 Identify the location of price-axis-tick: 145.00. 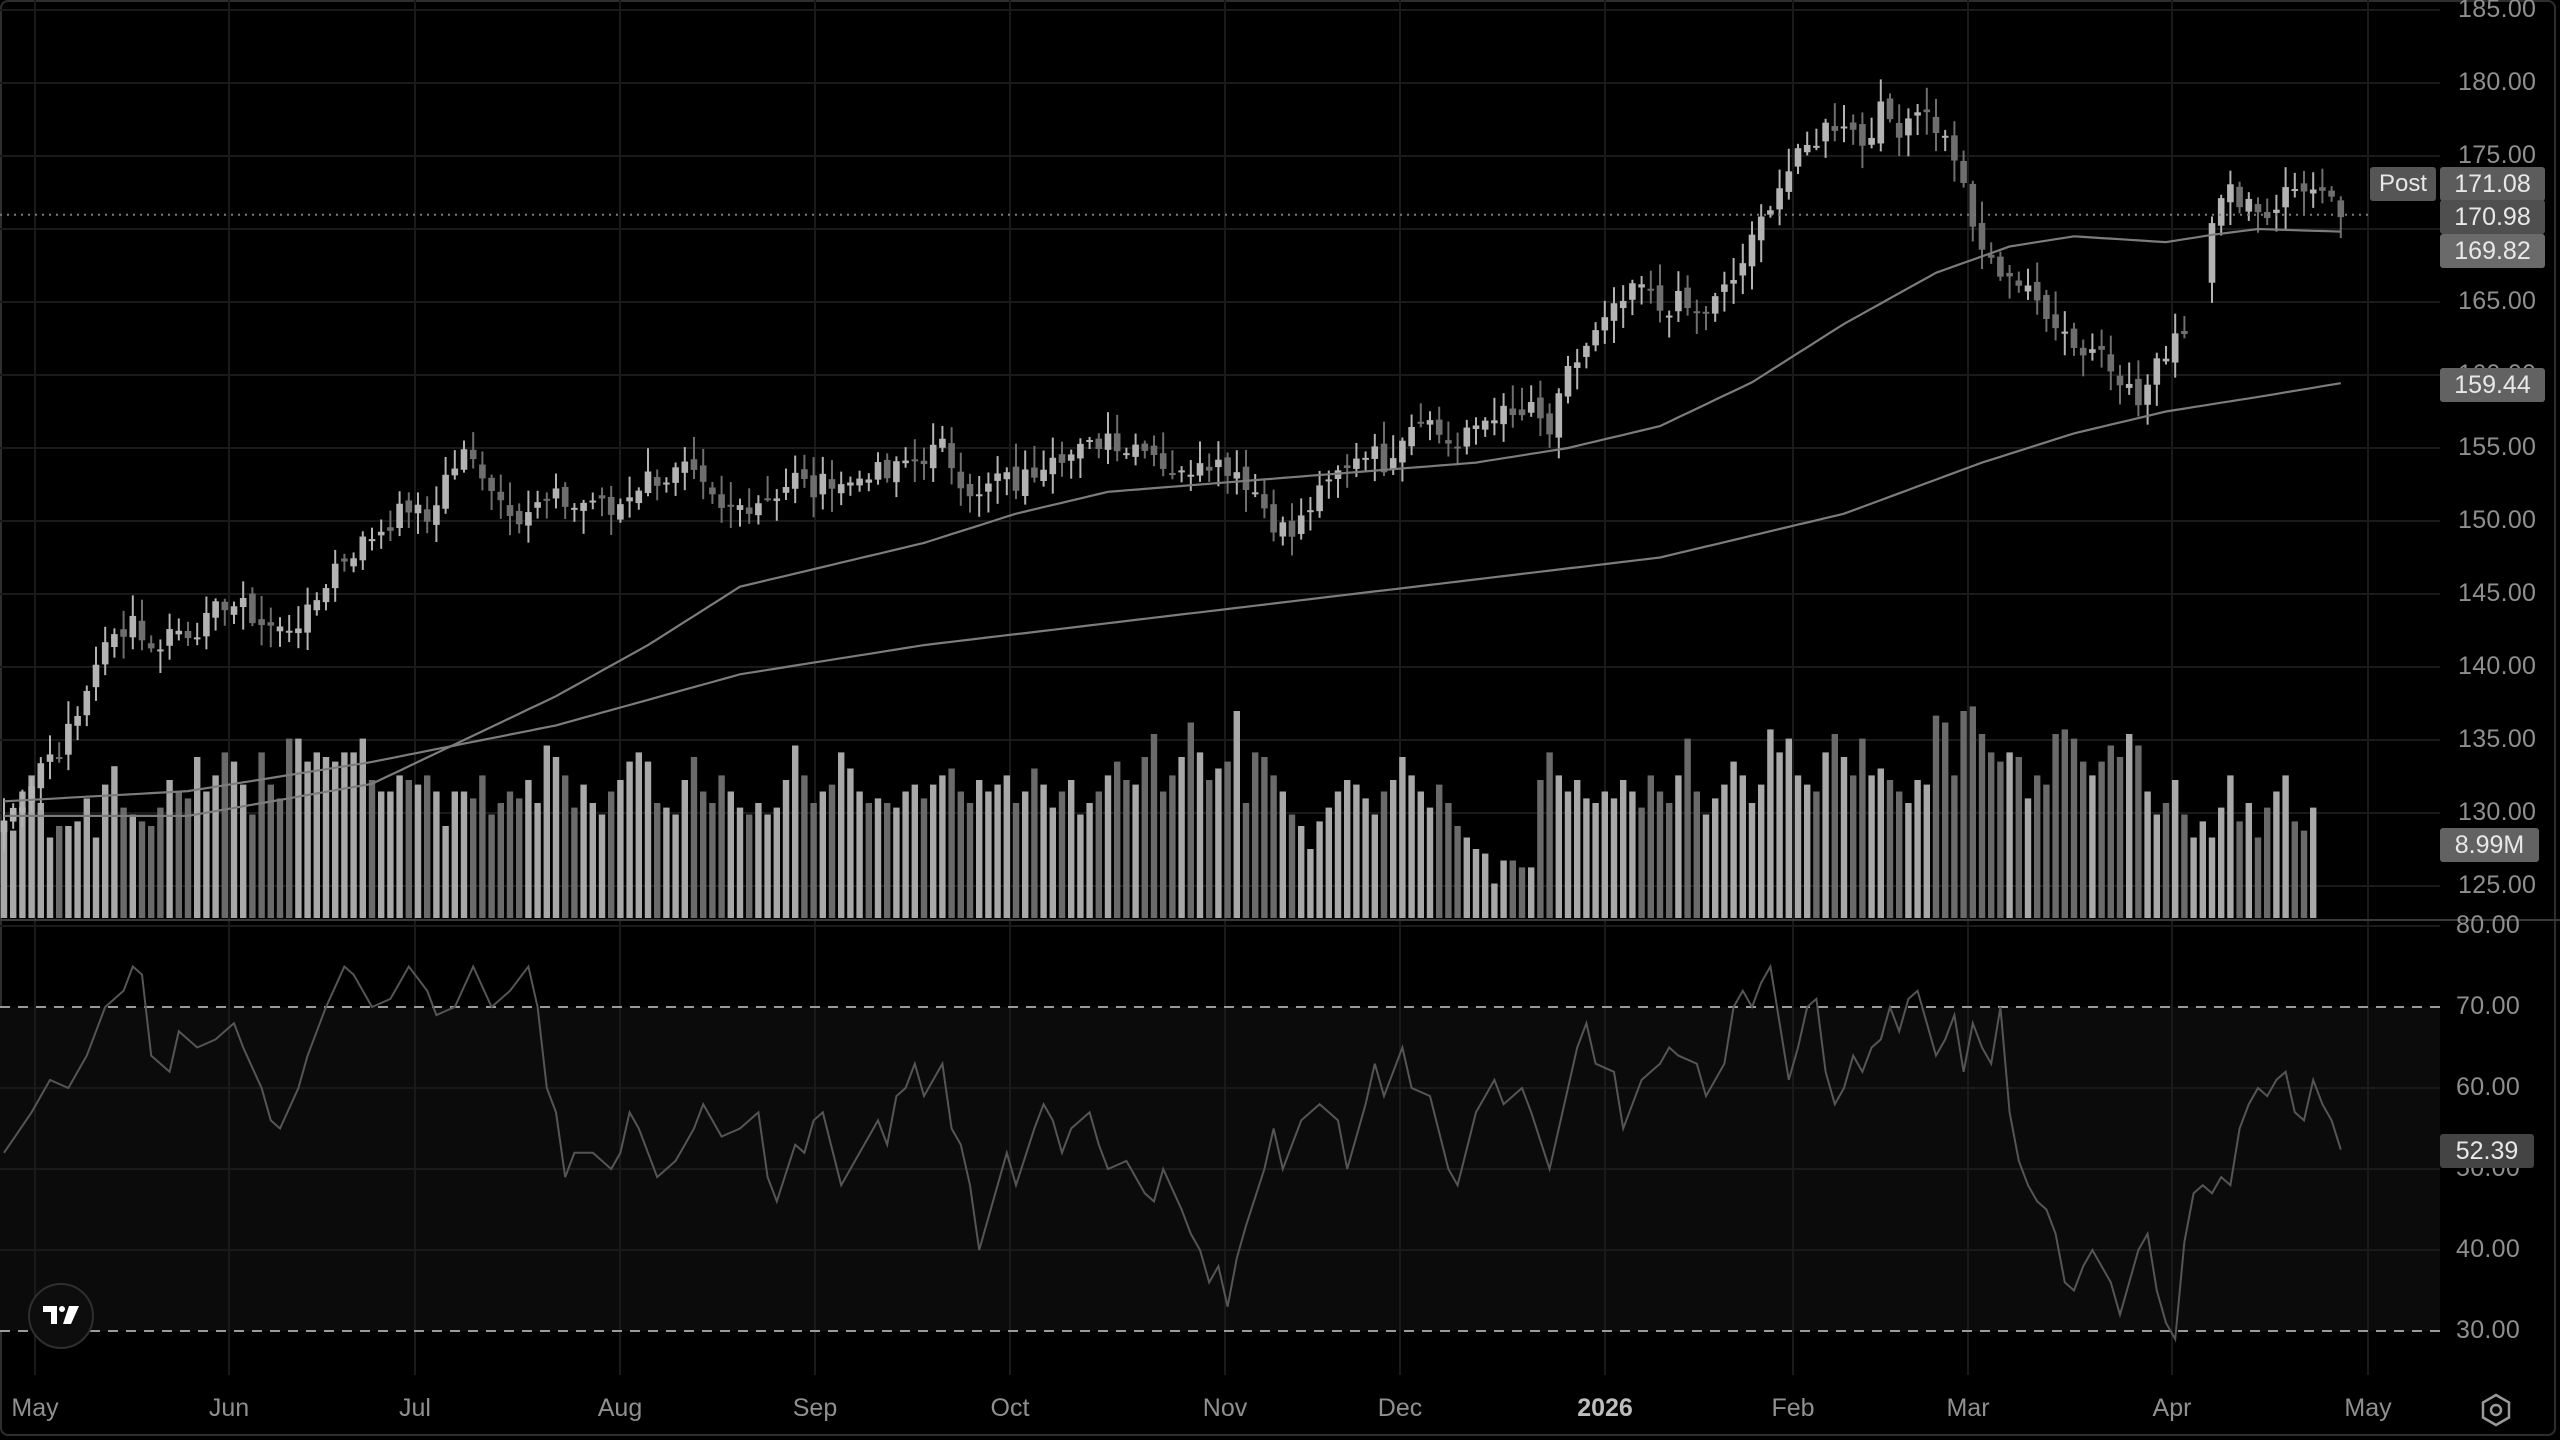
(2497, 593).